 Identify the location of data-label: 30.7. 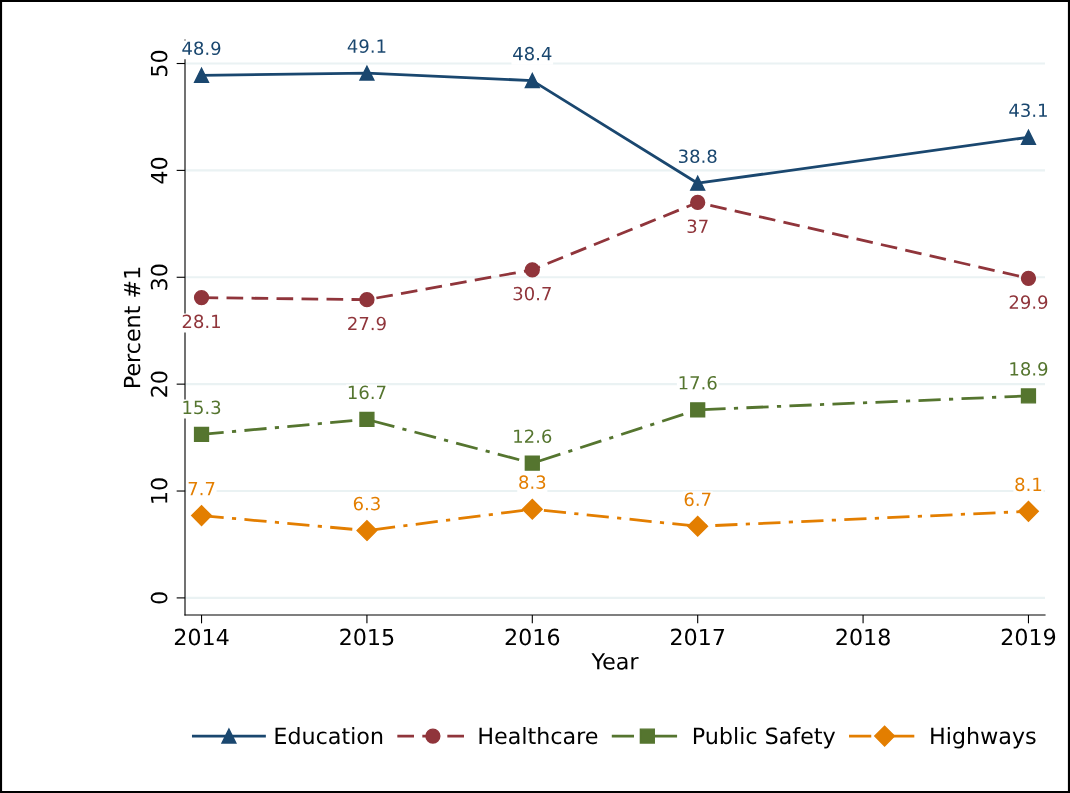
(532, 293).